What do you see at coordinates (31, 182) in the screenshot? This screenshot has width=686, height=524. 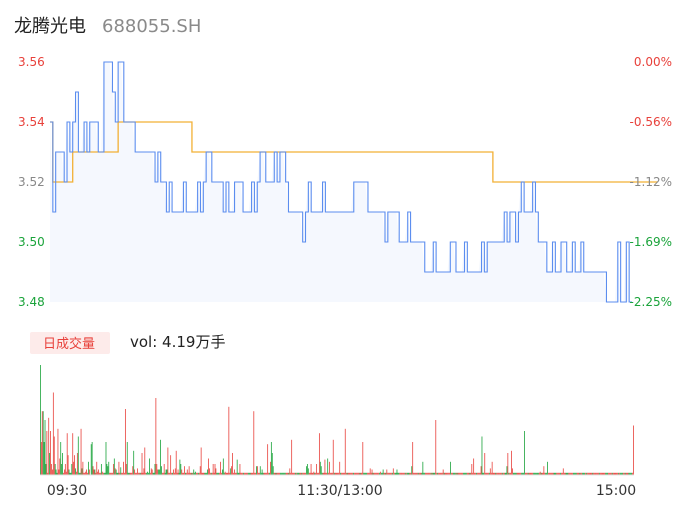 I see `price-tick-label: 3.52` at bounding box center [31, 182].